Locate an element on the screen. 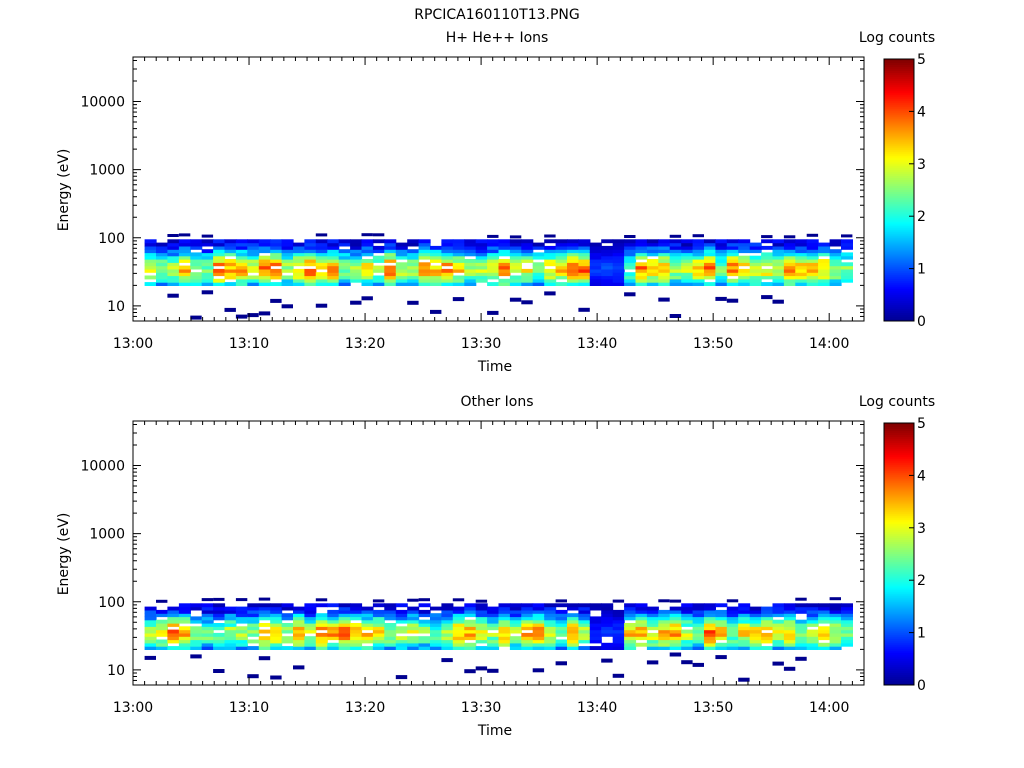 This screenshot has height=768, width=1024. figure-title: RPCICA160110T13.PNG is located at coordinates (496, 15).